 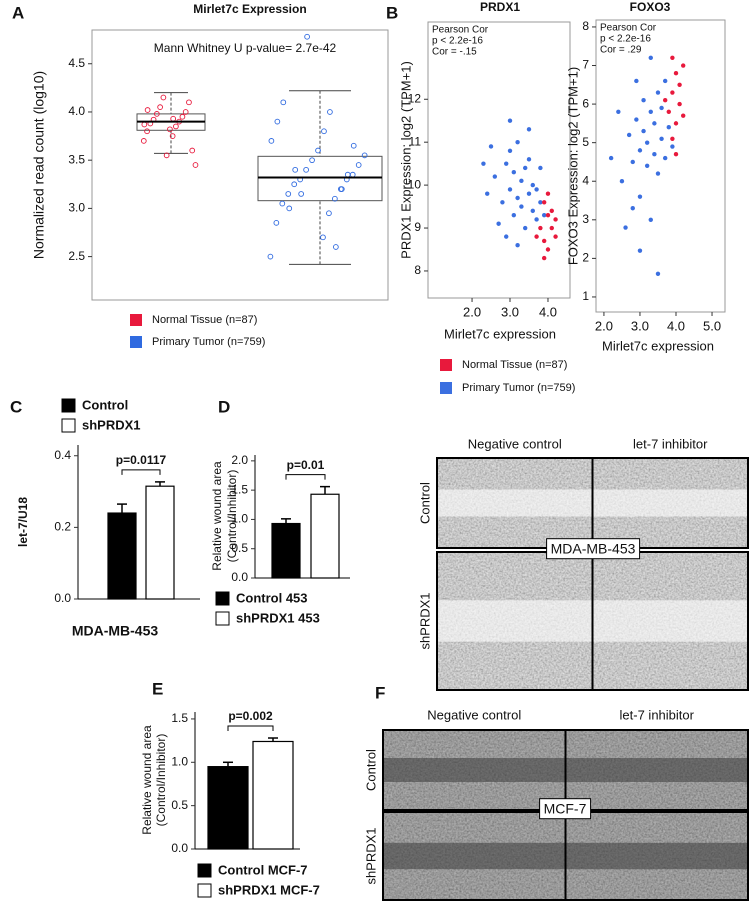 What do you see at coordinates (179, 848) in the screenshot?
I see `y-tick-label: 0.0` at bounding box center [179, 848].